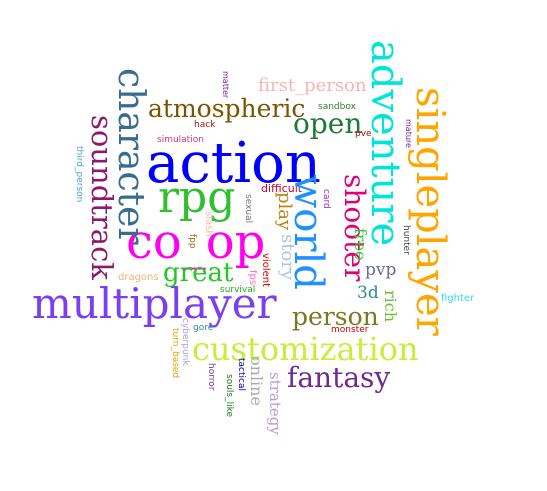 This screenshot has width=547, height=491. I want to click on word-difficult: difficult, so click(282, 188).